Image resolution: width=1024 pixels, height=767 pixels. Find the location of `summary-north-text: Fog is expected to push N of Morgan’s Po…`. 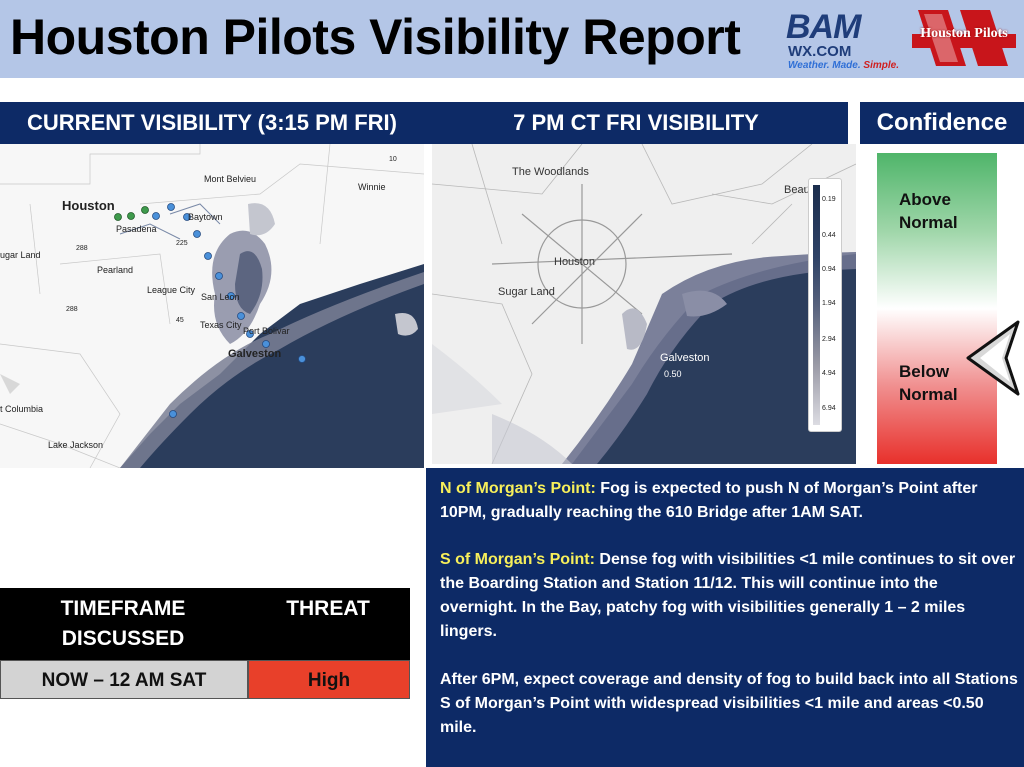

summary-north-text: Fog is expected to push N of Morgan’s Po… is located at coordinates (709, 500).